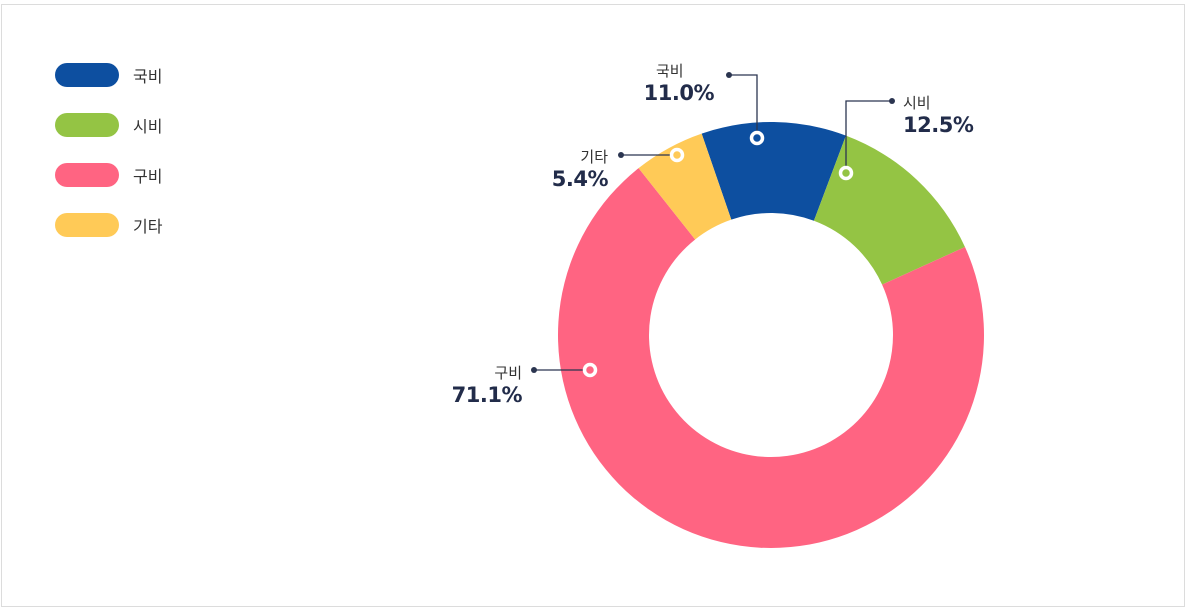  What do you see at coordinates (917, 103) in the screenshot?
I see `label-name: 시비` at bounding box center [917, 103].